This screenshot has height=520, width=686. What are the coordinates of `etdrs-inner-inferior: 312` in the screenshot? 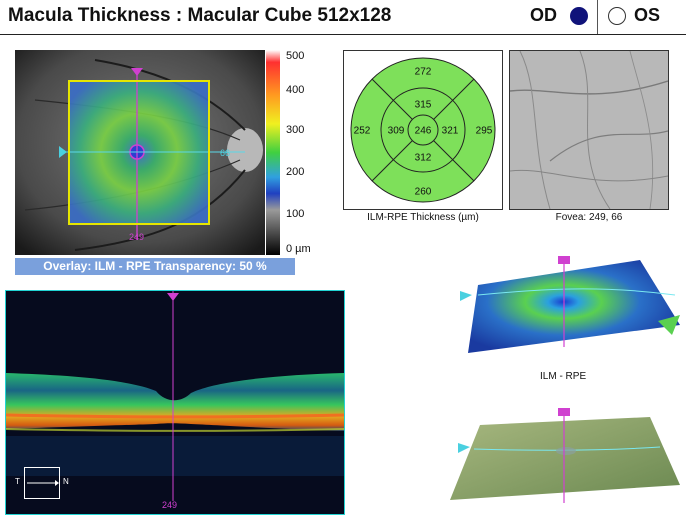 It's located at (423, 158).